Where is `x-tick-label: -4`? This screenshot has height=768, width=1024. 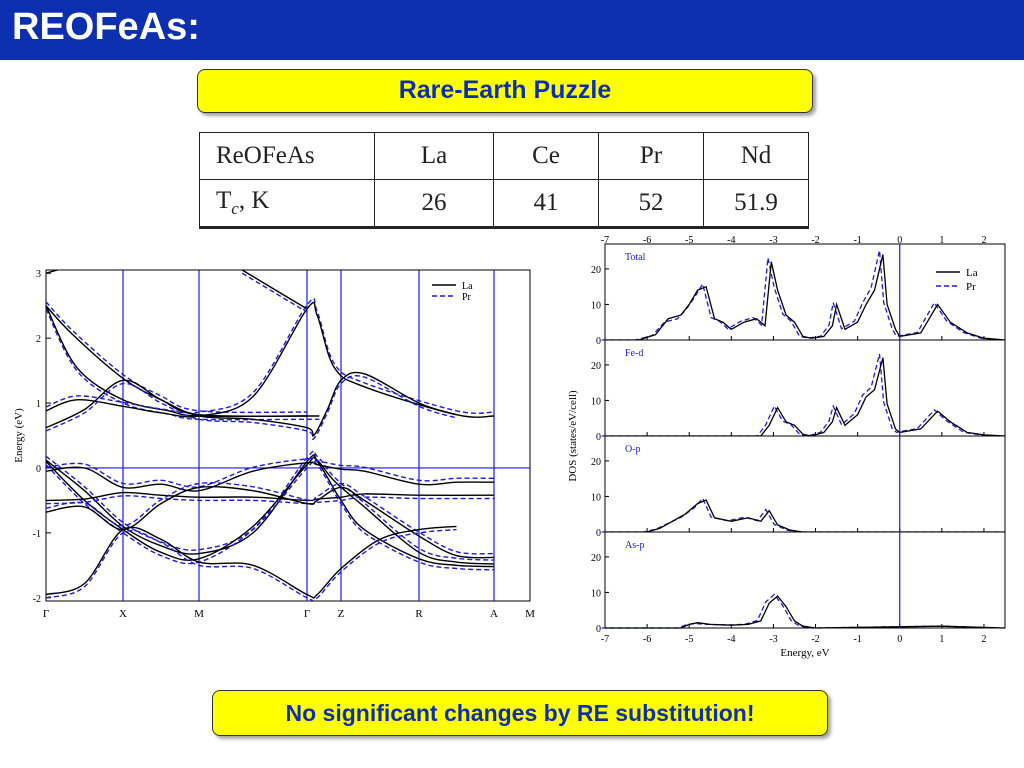 x-tick-label: -4 is located at coordinates (731, 639).